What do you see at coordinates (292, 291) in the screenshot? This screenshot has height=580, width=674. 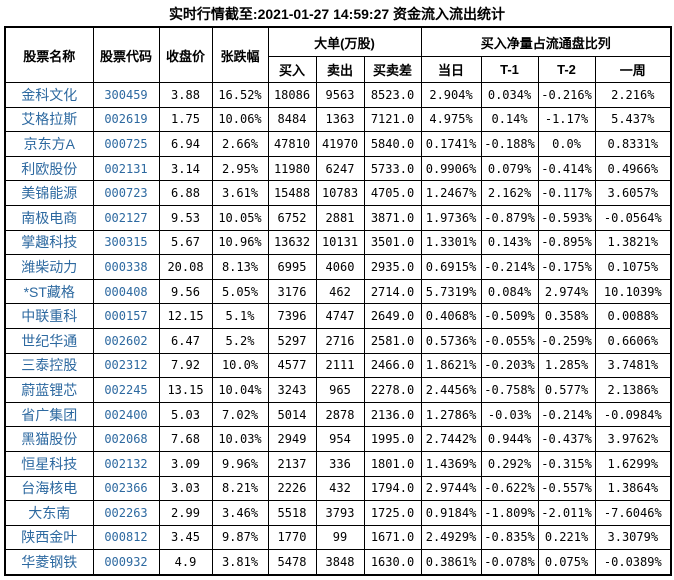 I see `buy-cell: 3176` at bounding box center [292, 291].